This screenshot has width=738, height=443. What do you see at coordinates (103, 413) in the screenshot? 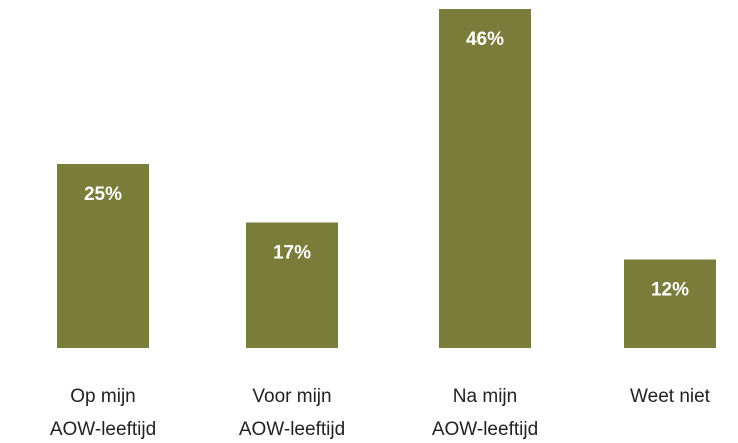
I see `category-label-1: Op mijn AOW-leeftijd` at bounding box center [103, 413].